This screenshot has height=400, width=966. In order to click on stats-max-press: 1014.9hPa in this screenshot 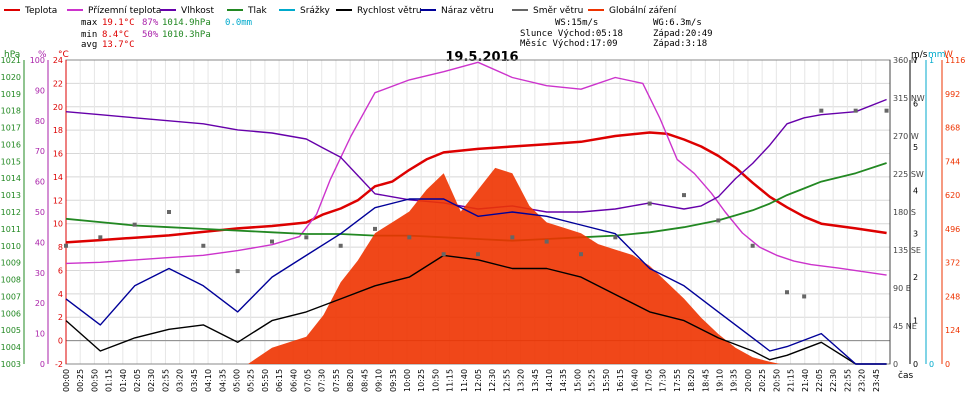, I will do `click(186, 23)`.